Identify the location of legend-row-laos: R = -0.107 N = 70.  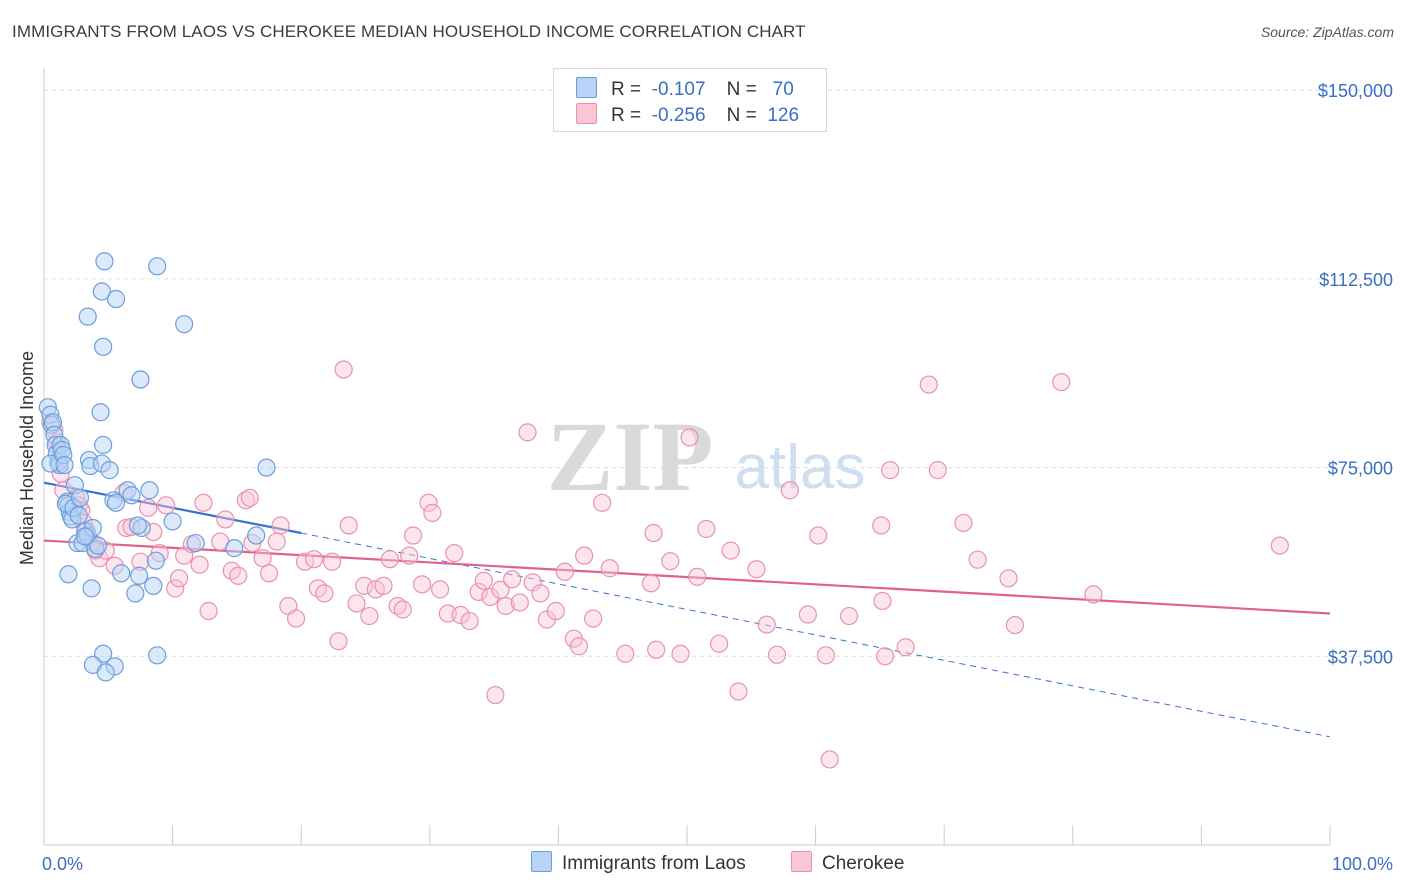
(685, 89).